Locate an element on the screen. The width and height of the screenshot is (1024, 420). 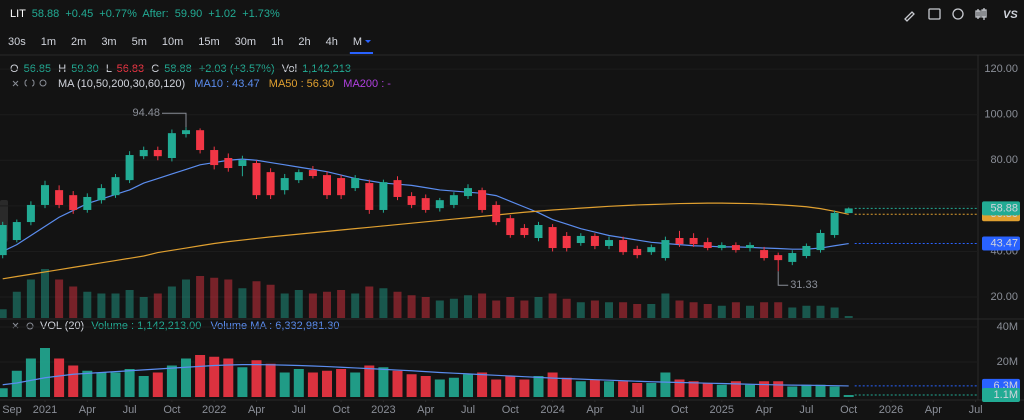
timeframe-button: 2h is located at coordinates (304, 42).